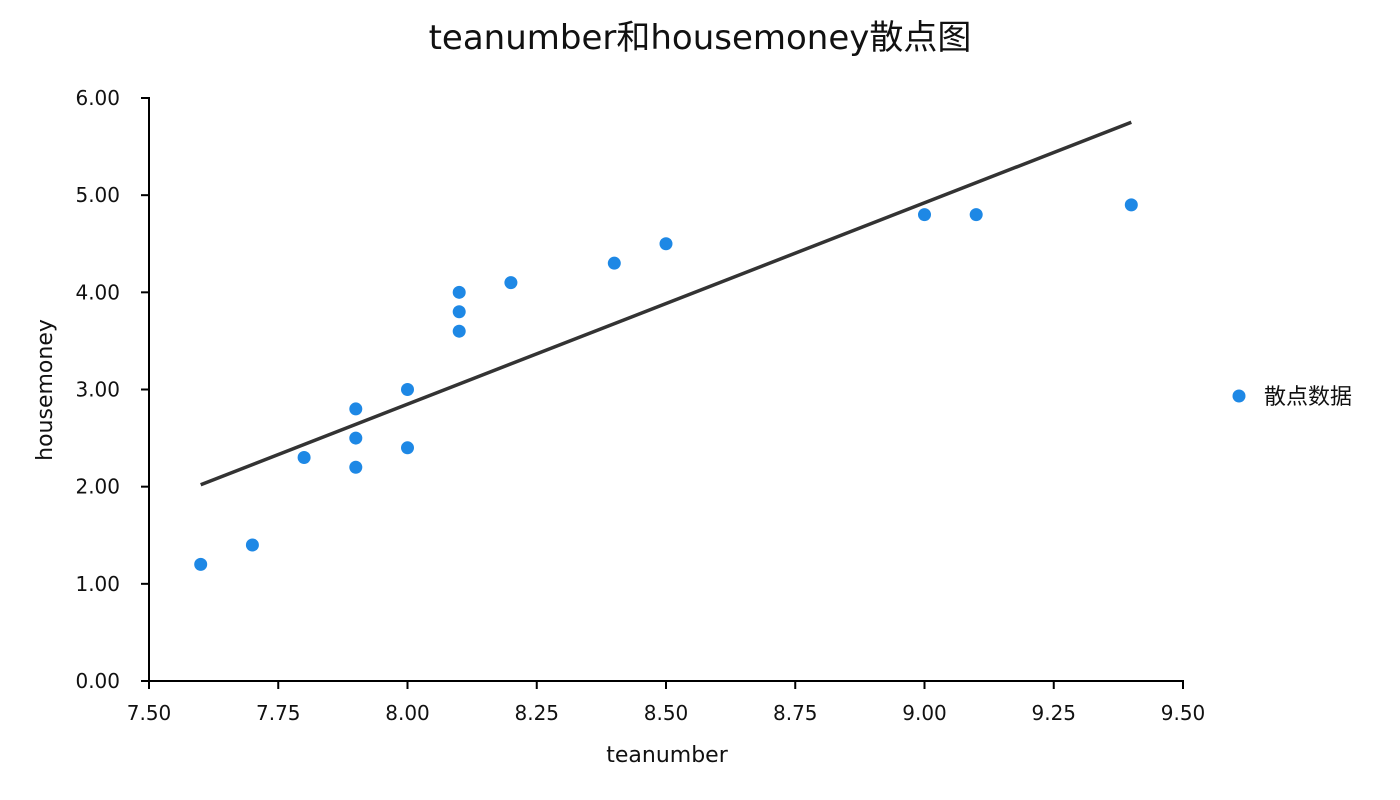  Describe the element at coordinates (924, 713) in the screenshot. I see `x-tick-label: 9.00` at that location.